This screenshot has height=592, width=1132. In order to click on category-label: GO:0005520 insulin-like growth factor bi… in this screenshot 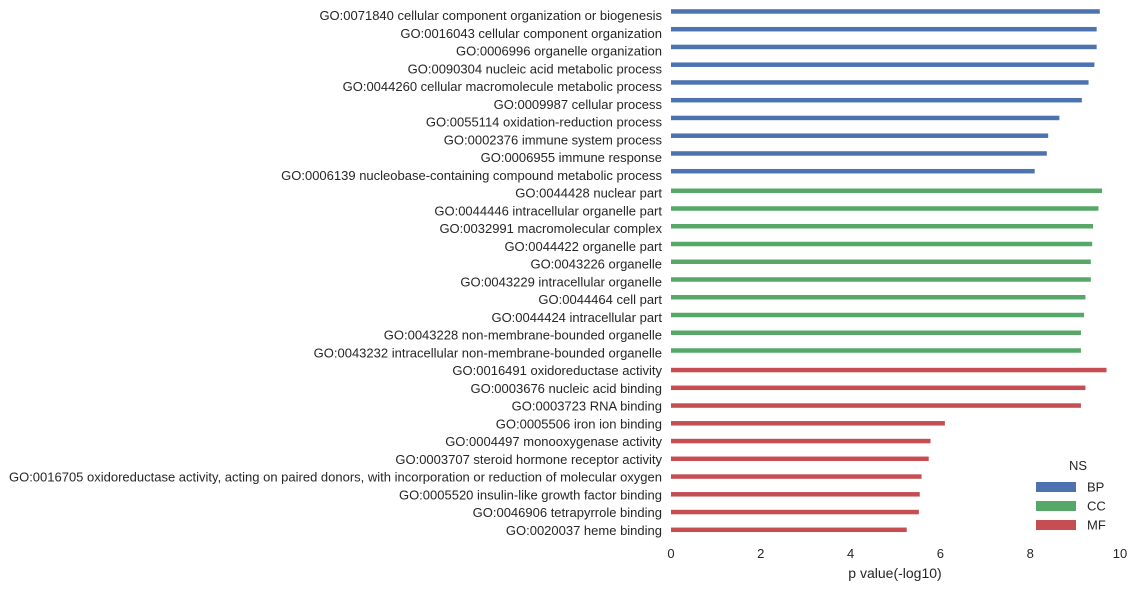, I will do `click(530, 494)`.